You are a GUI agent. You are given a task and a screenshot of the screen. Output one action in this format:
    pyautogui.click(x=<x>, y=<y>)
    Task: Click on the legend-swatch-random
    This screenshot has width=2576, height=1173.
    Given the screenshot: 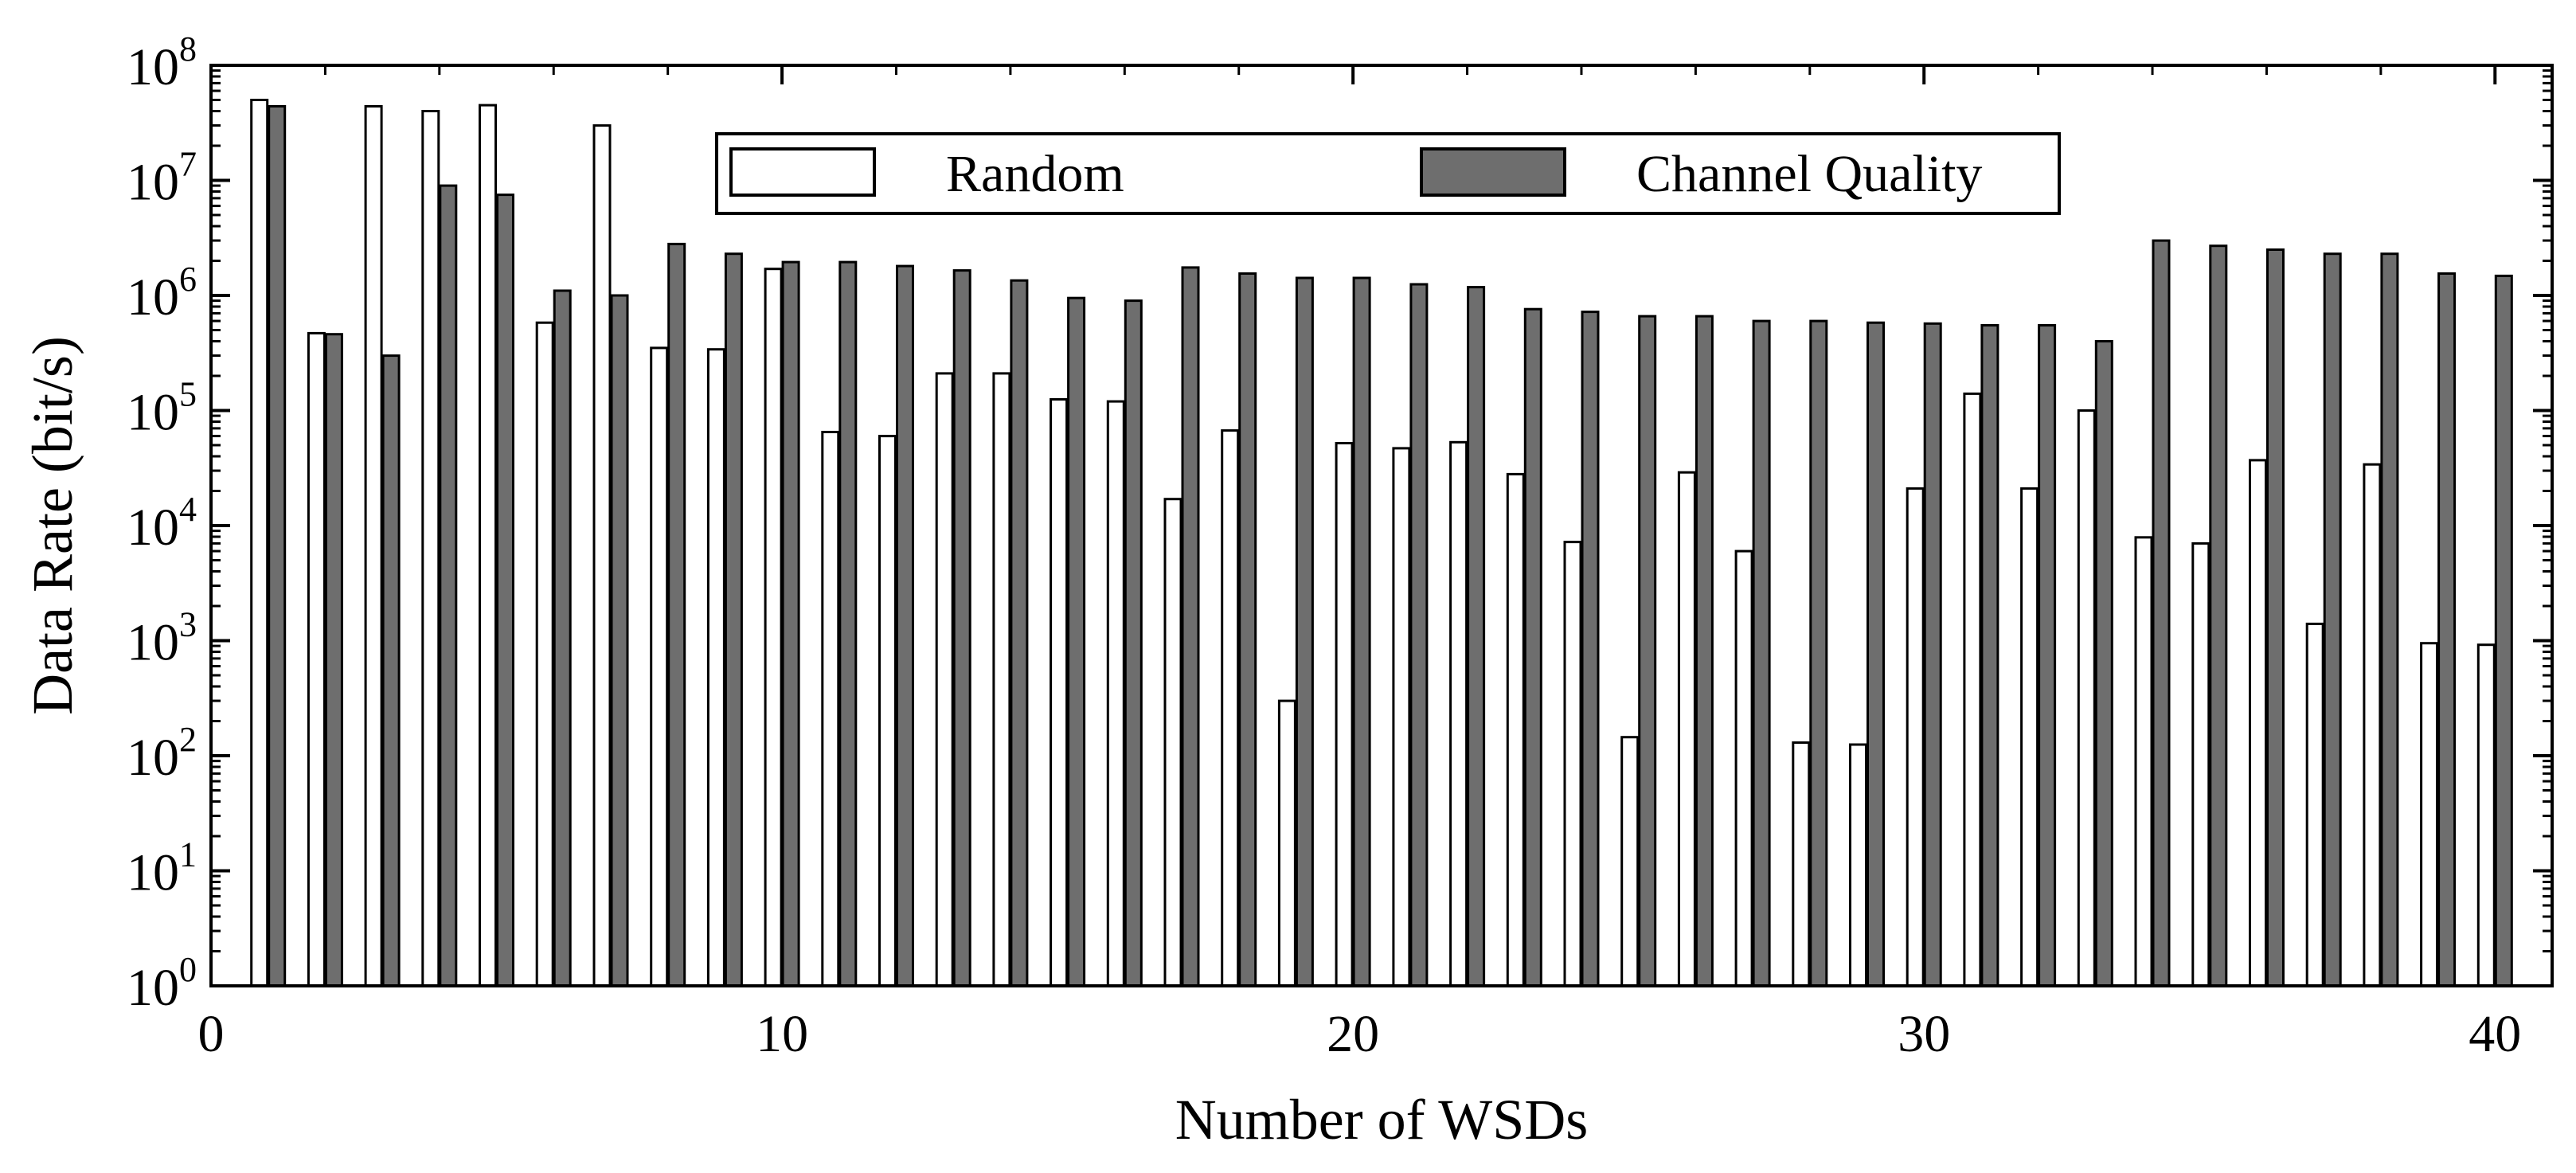 What is the action you would take?
    pyautogui.click(x=802, y=172)
    